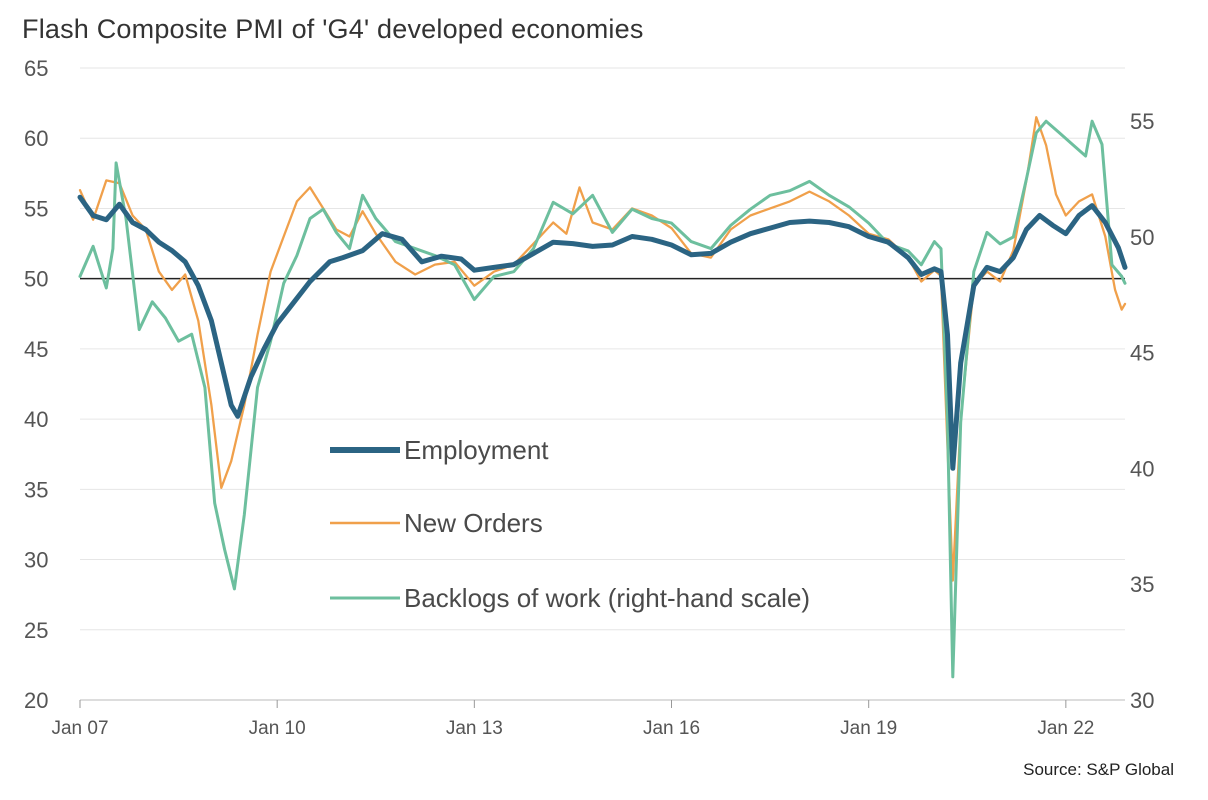 The height and width of the screenshot is (800, 1208). Describe the element at coordinates (36, 419) in the screenshot. I see `y-left-tick-label: 40` at that location.